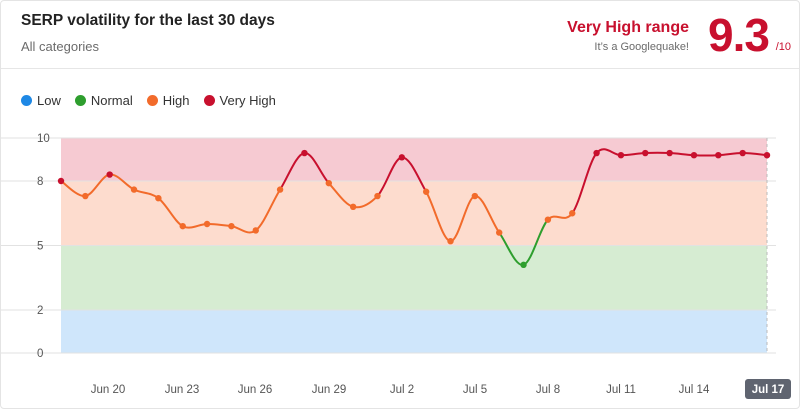 The height and width of the screenshot is (409, 800). I want to click on band-high, so click(414, 213).